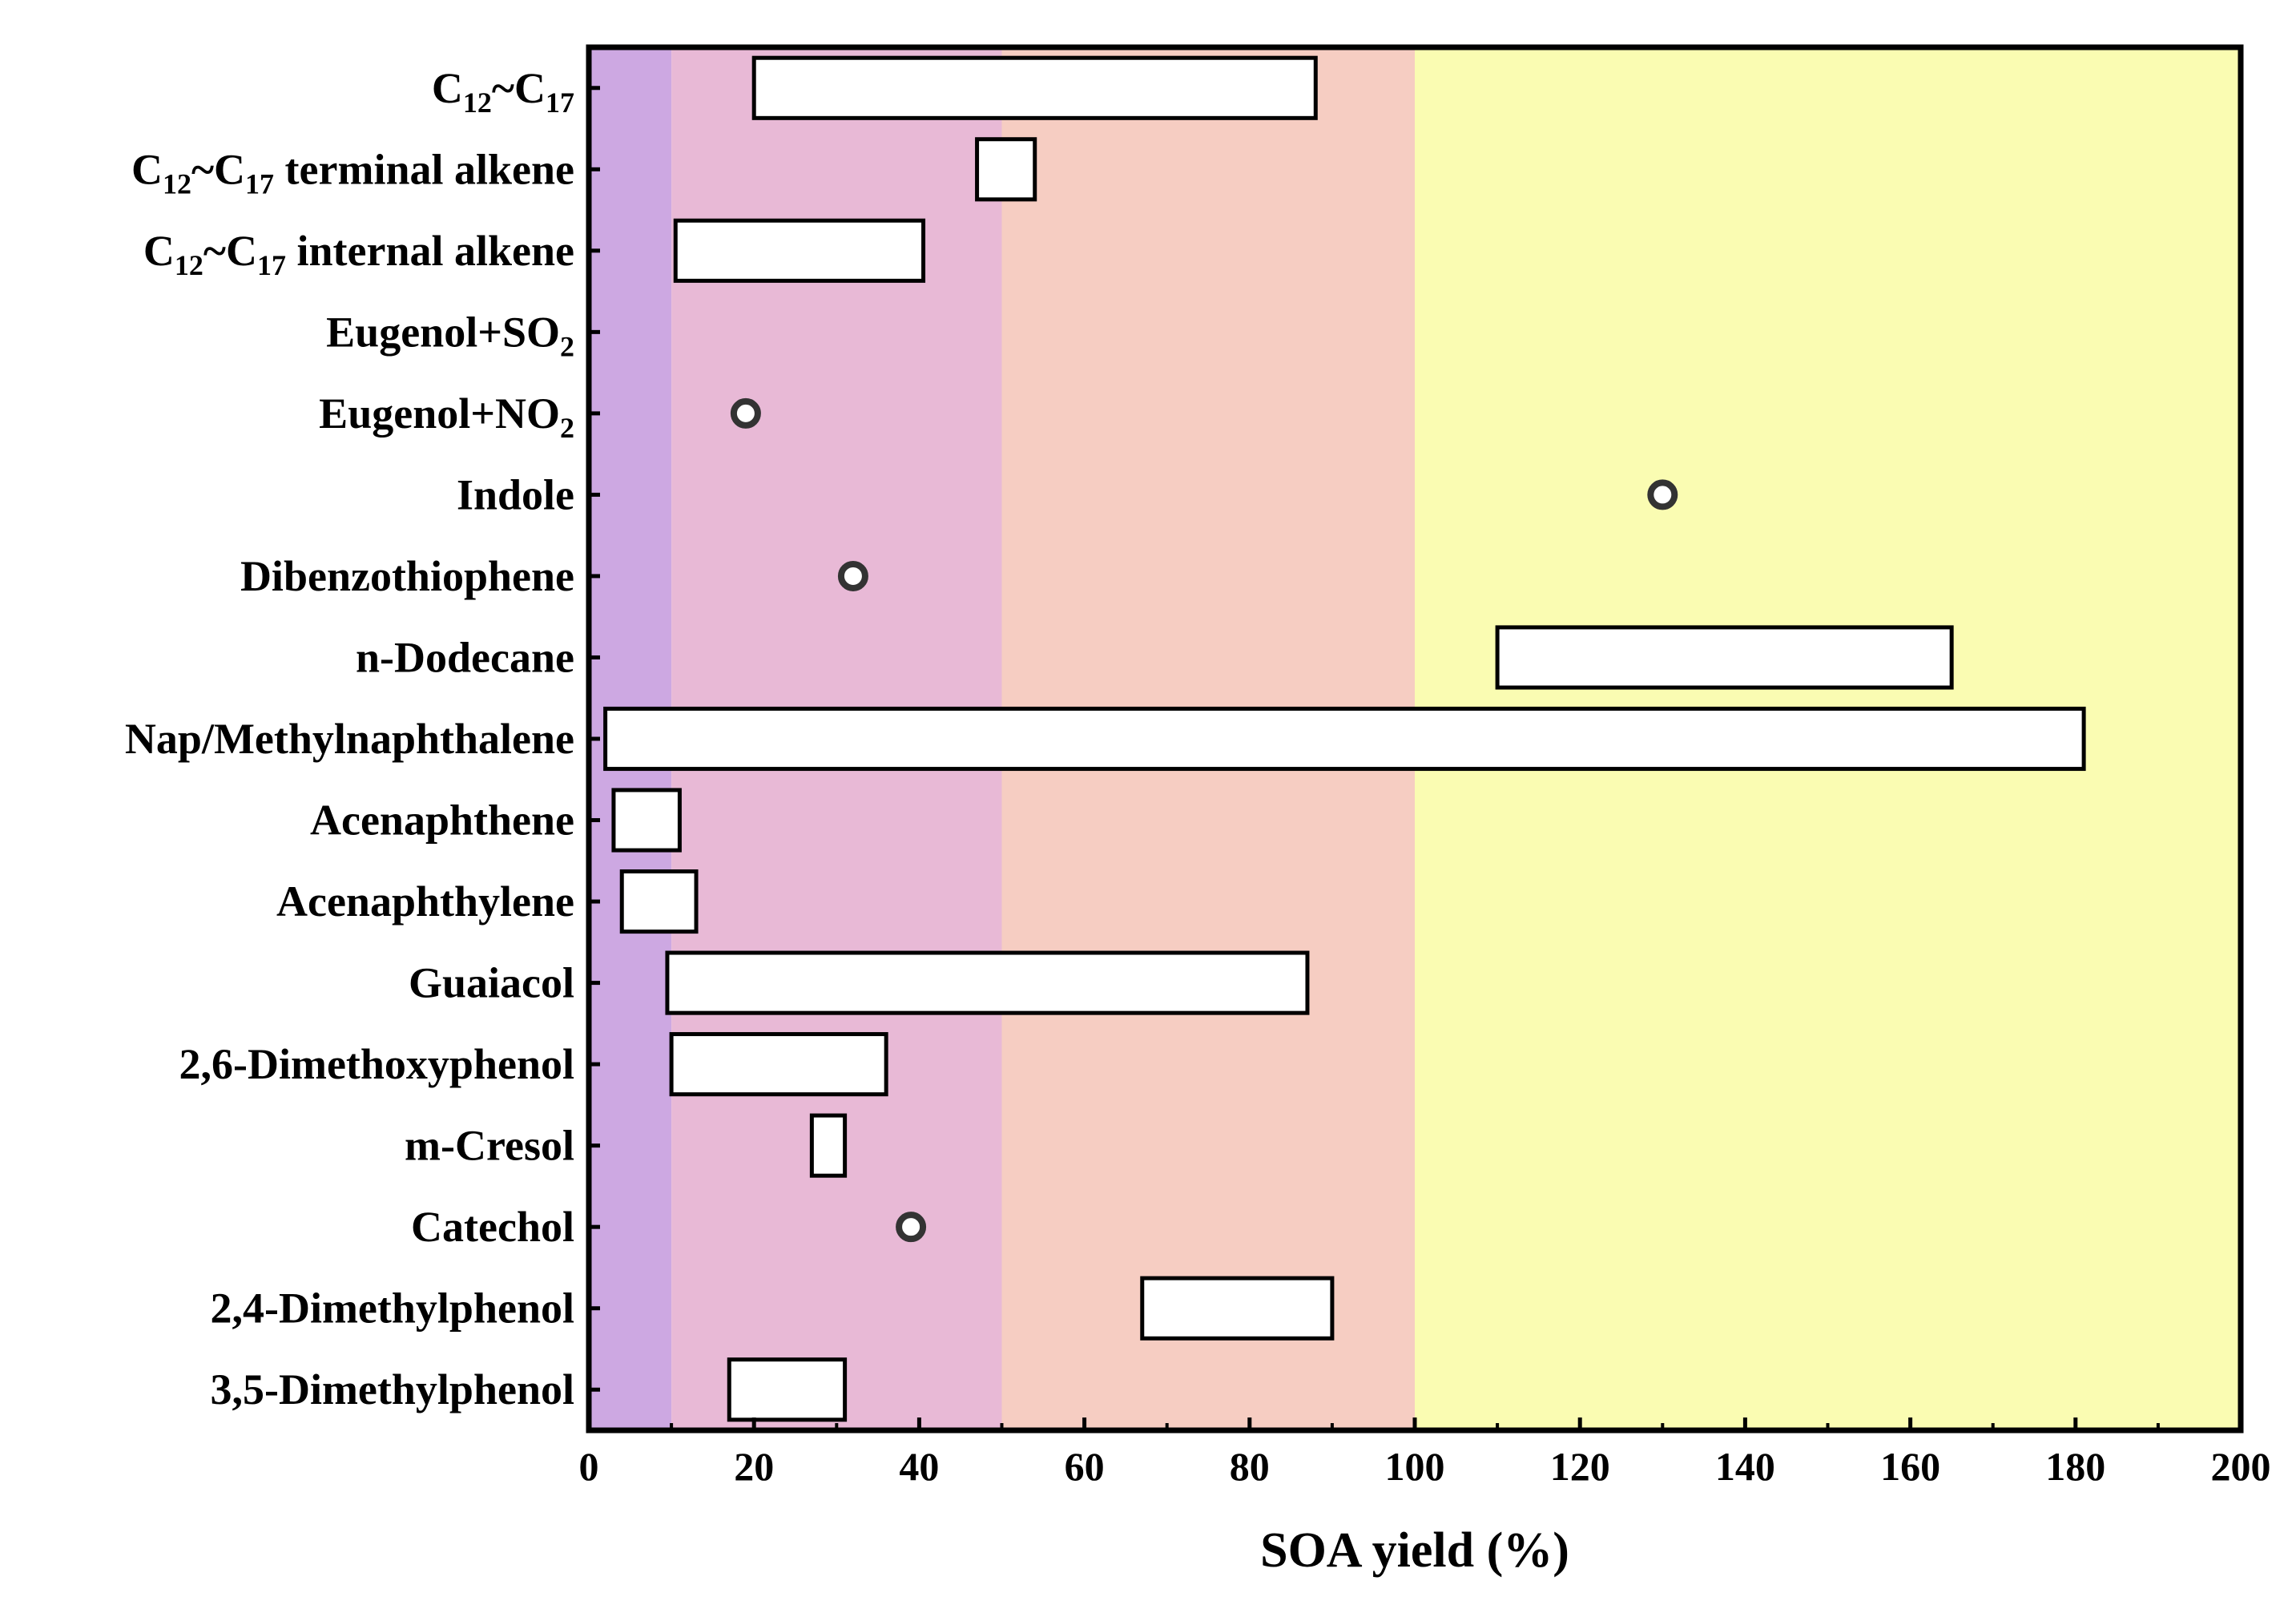 The image size is (2296, 1609). Describe the element at coordinates (465, 657) in the screenshot. I see `label-n-dodecane: n-Dodecane` at that location.